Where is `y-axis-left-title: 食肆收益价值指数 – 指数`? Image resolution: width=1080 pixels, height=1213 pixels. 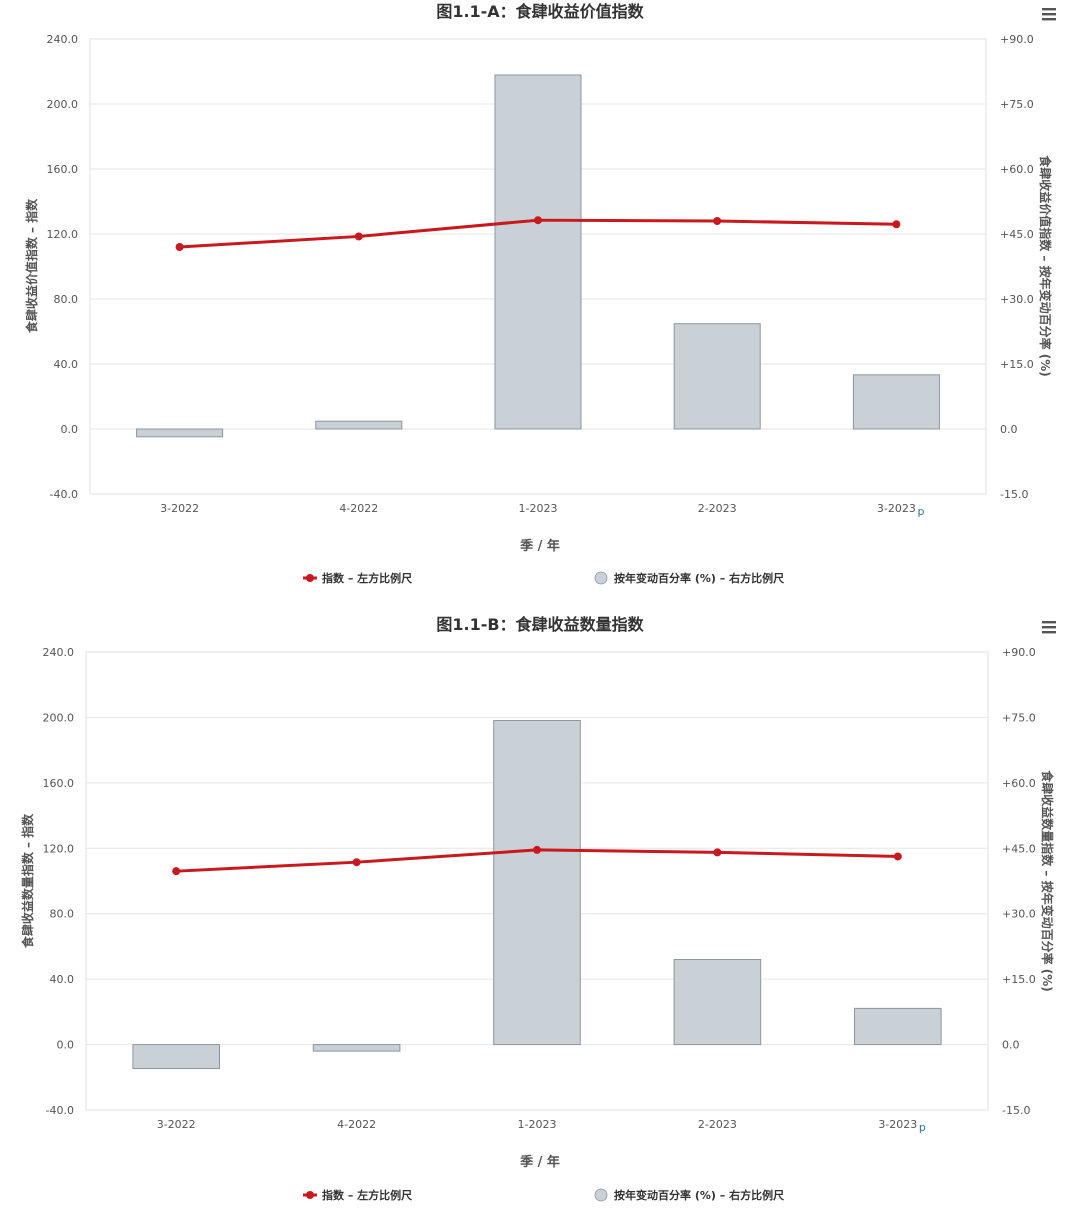 y-axis-left-title: 食肆收益价值指数 – 指数 is located at coordinates (31, 266).